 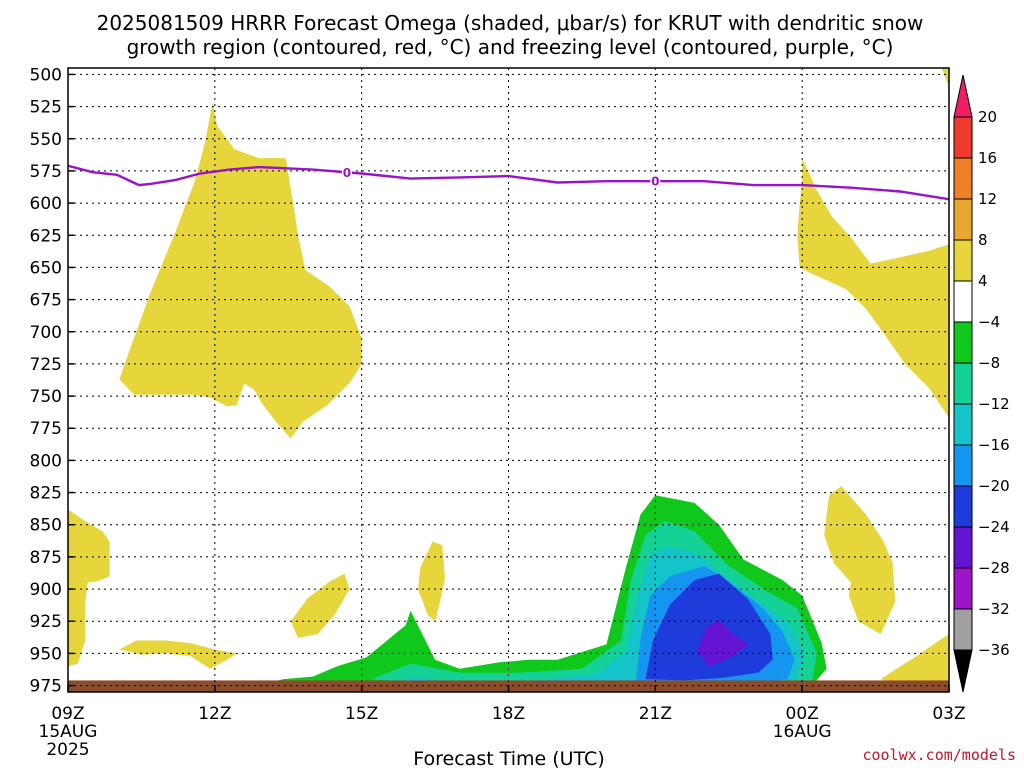 I want to click on x-tick-year-09Z: 2025, so click(x=67, y=750).